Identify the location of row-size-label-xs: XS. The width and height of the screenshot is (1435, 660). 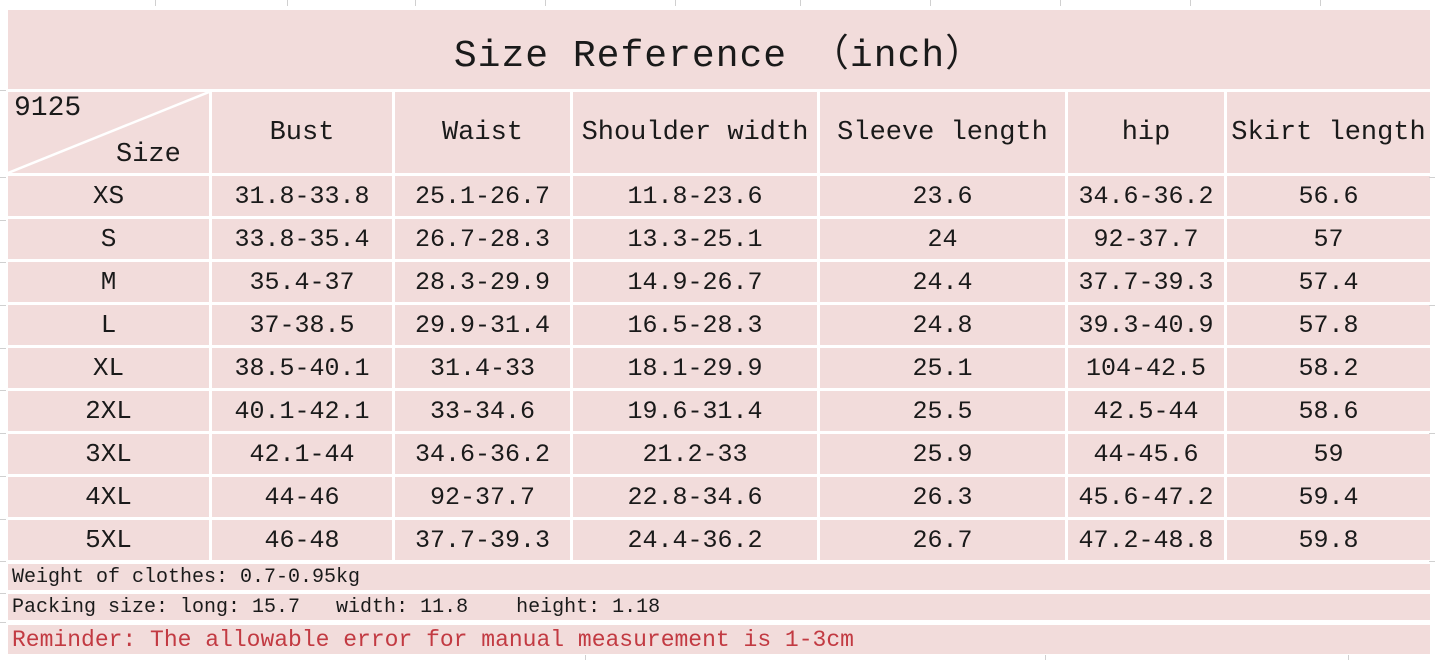
(108, 196).